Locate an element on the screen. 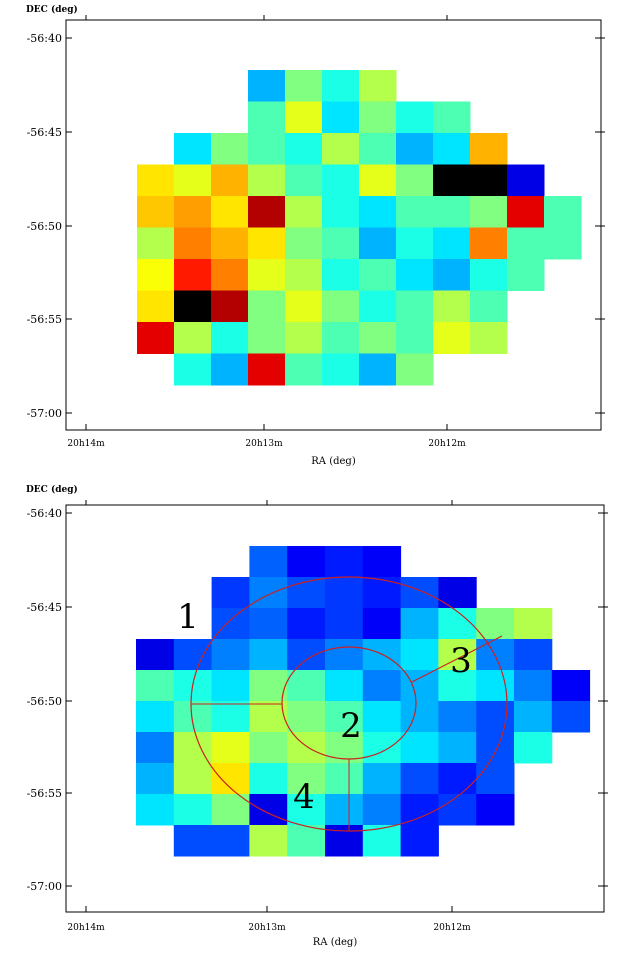 The height and width of the screenshot is (956, 625). region-label-4: 4 is located at coordinates (304, 797).